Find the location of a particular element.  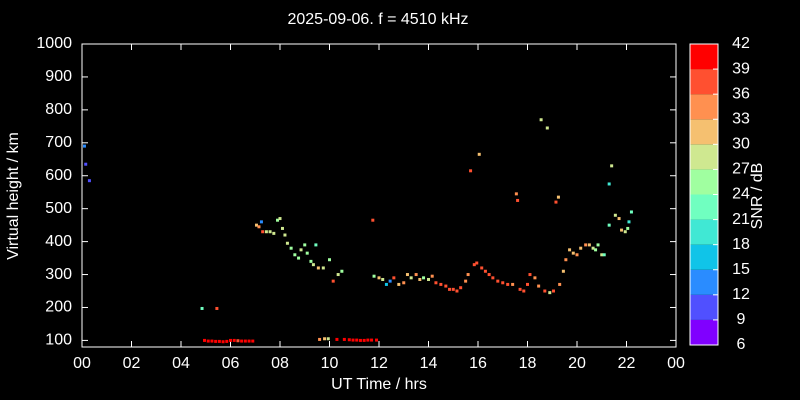

y-tick-label: 100 is located at coordinates (58, 340).